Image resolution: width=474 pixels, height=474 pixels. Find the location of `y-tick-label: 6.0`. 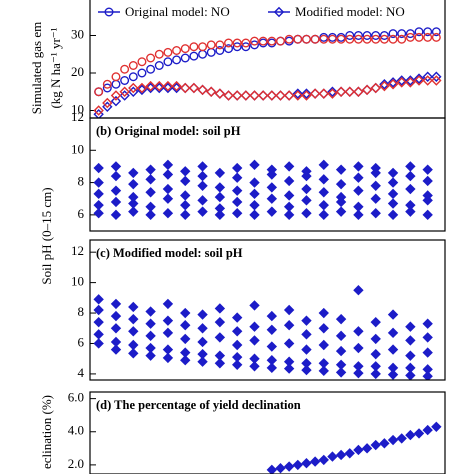

y-tick-label: 6.0 is located at coordinates (76, 397).